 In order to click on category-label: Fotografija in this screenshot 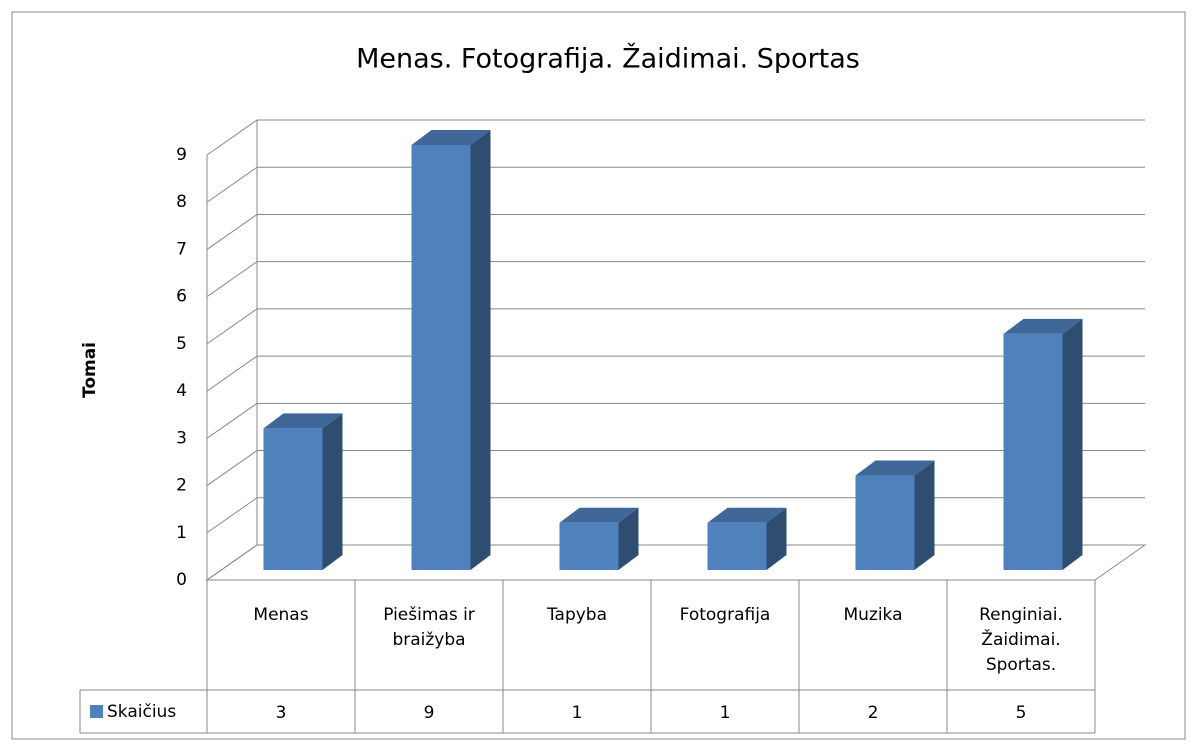, I will do `click(725, 615)`.